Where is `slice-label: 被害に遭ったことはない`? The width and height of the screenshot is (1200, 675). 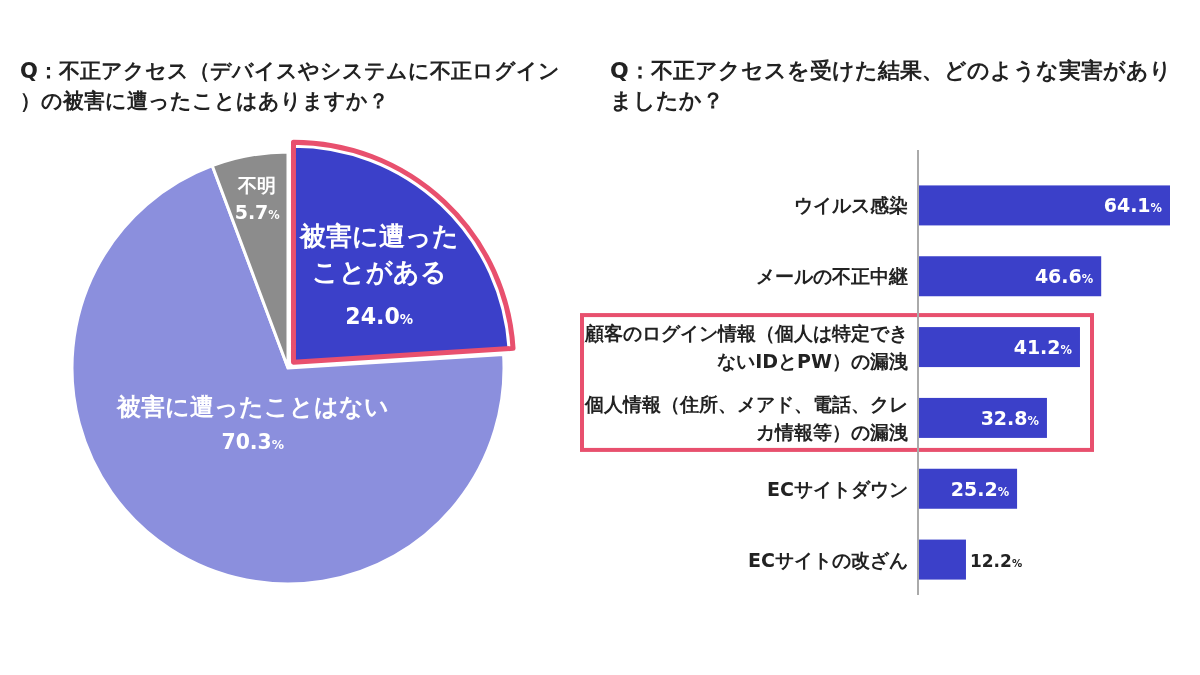 slice-label: 被害に遭ったことはない is located at coordinates (252, 407).